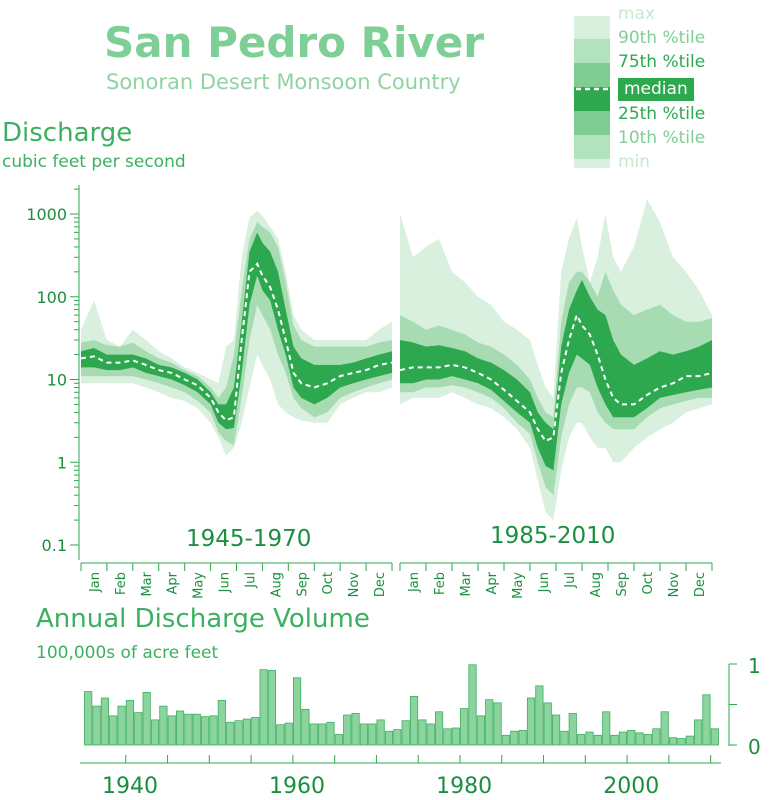  Describe the element at coordinates (439, 728) in the screenshot. I see `volume-bar-1977` at that location.